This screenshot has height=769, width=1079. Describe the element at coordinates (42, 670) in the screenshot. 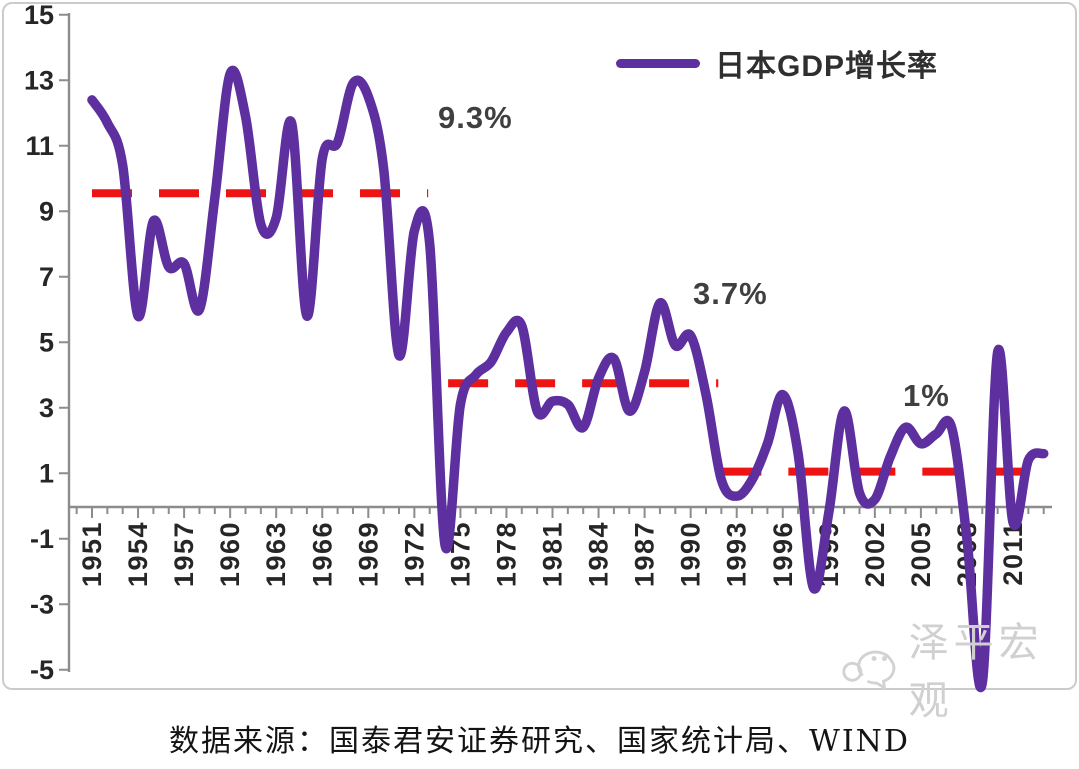

I see `y-tick-label: -5` at that location.